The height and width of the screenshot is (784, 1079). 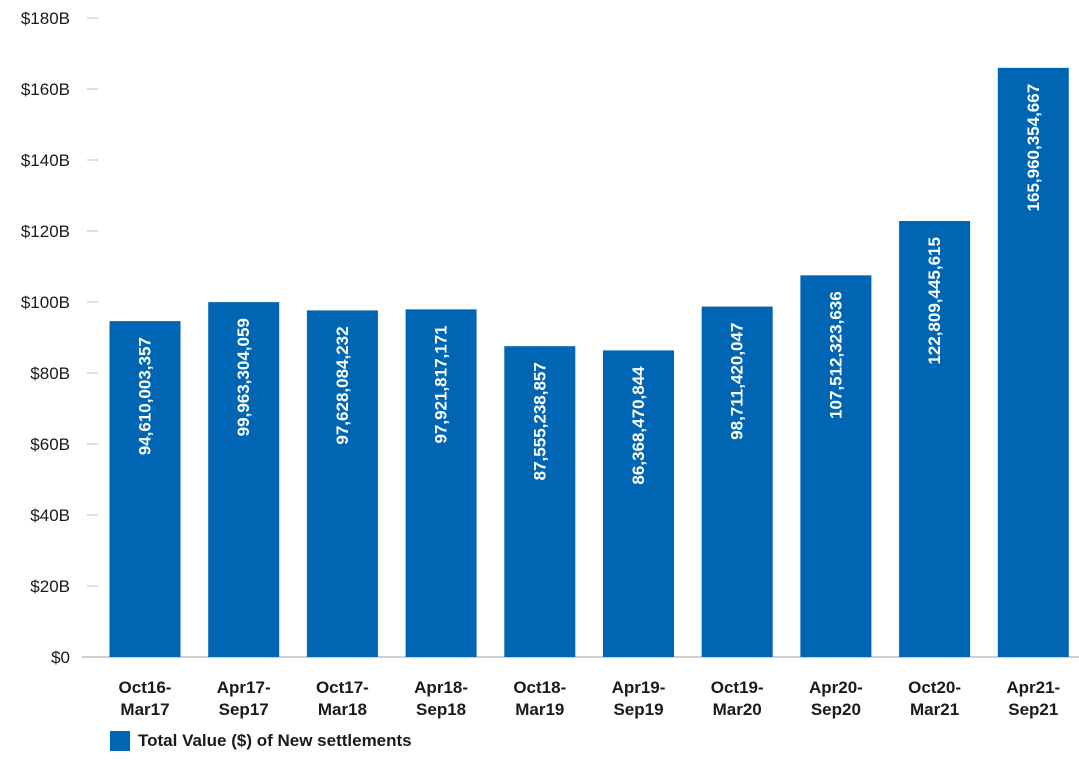 I want to click on x-tick-label-line: Oct17-, so click(x=342, y=687).